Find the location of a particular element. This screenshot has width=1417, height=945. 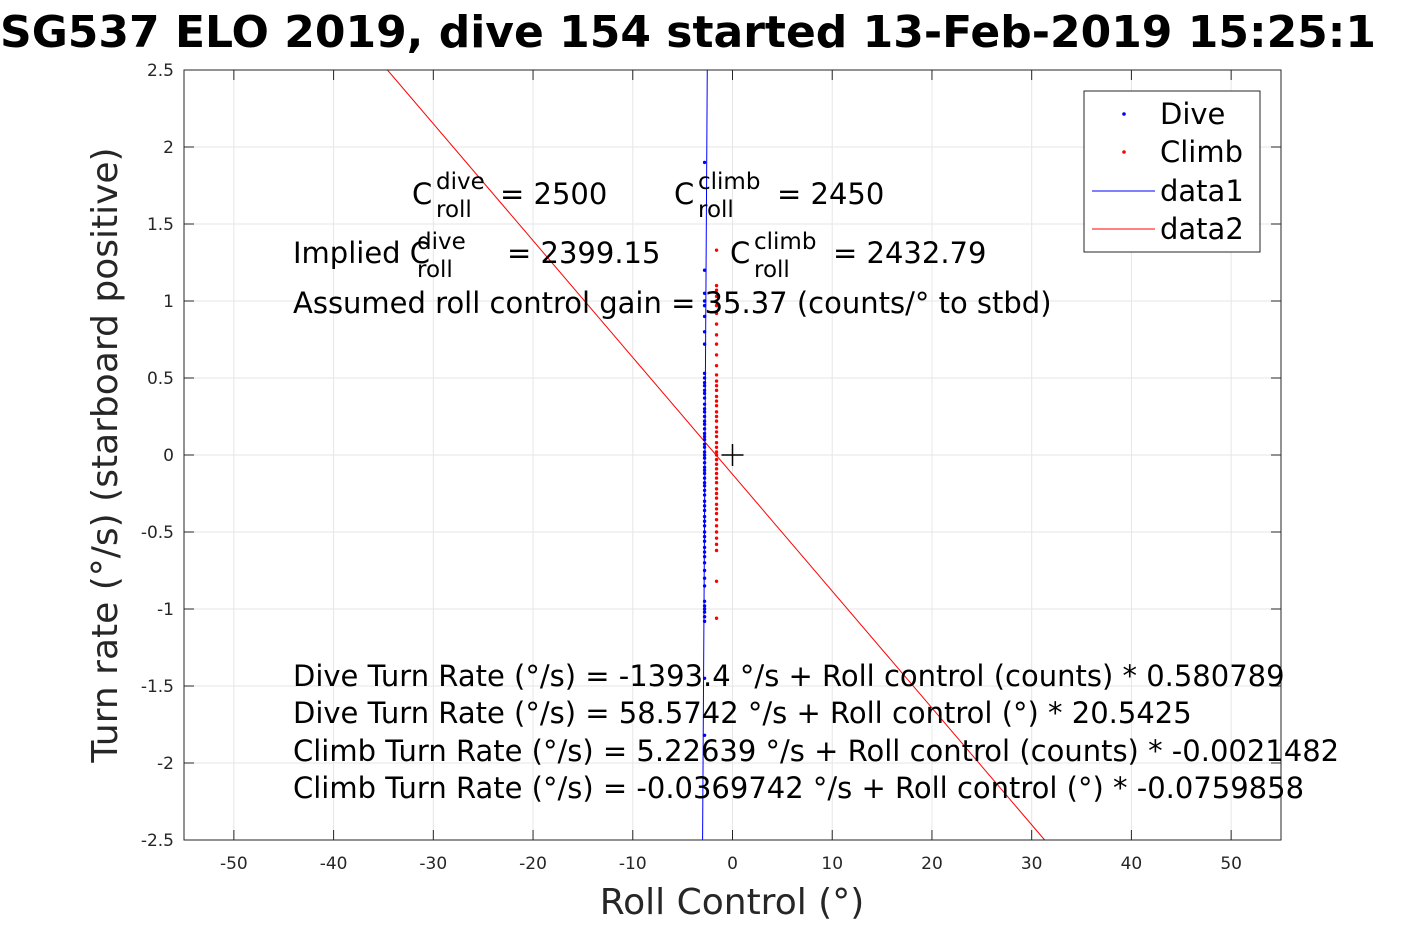

c-dive-value: = 2500 is located at coordinates (553, 194).